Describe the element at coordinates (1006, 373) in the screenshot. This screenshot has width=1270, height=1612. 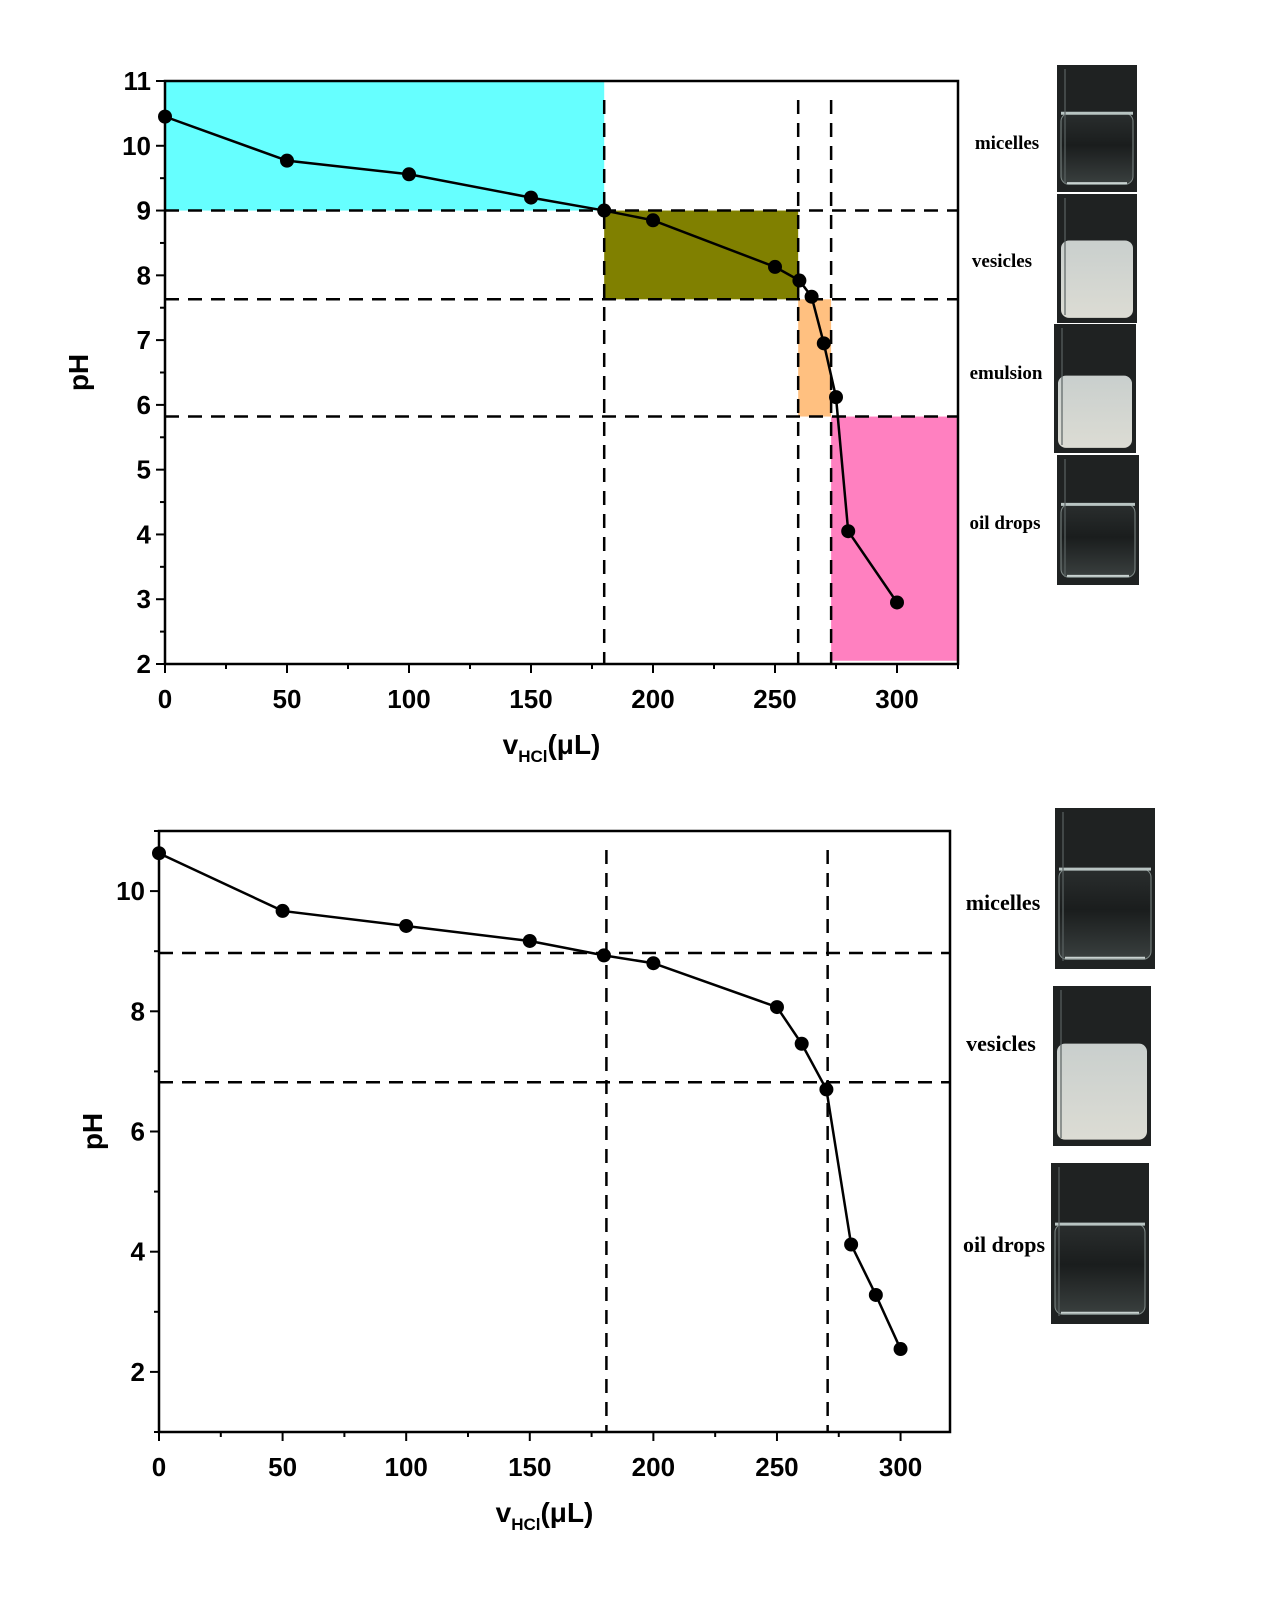
I see `phase-label: emulsion` at that location.